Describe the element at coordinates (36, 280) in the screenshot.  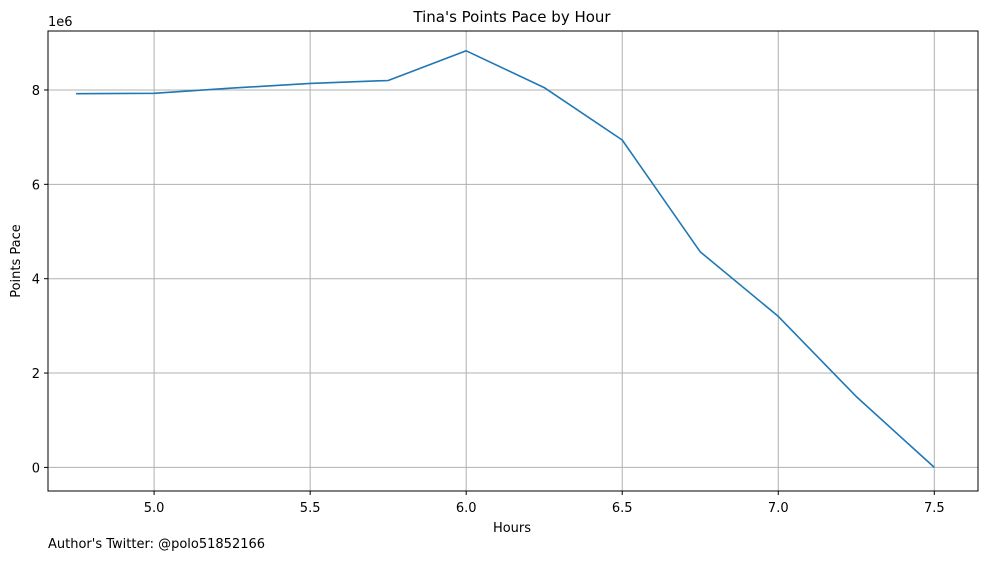
I see `y-tick-label: 4` at that location.